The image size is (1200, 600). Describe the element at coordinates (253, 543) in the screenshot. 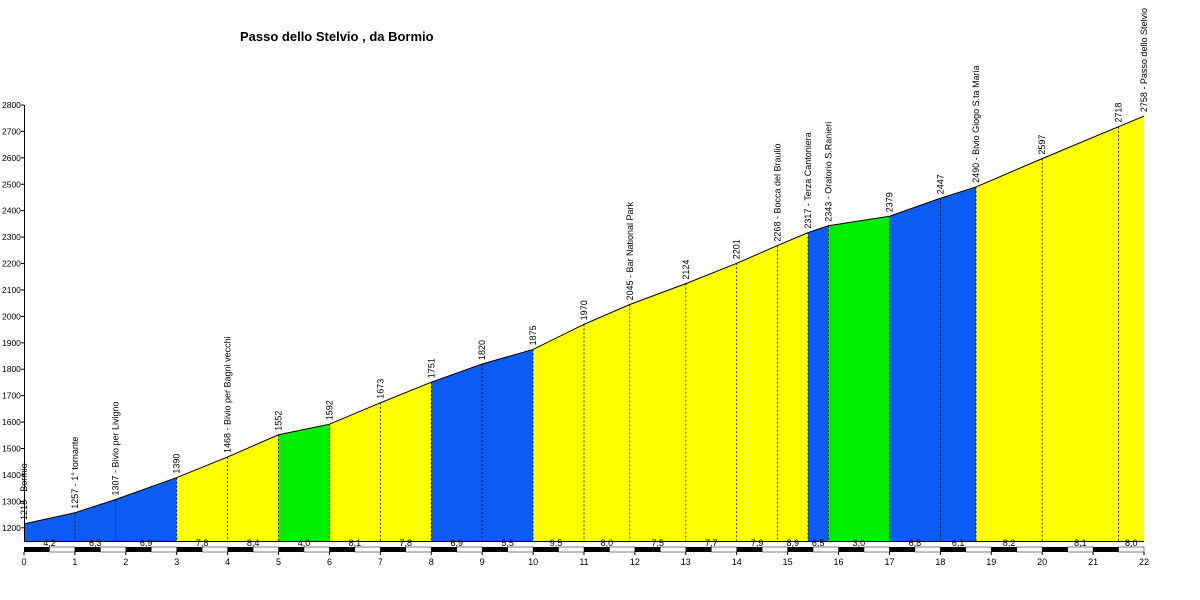

I see `gradient-label: 8,4` at that location.